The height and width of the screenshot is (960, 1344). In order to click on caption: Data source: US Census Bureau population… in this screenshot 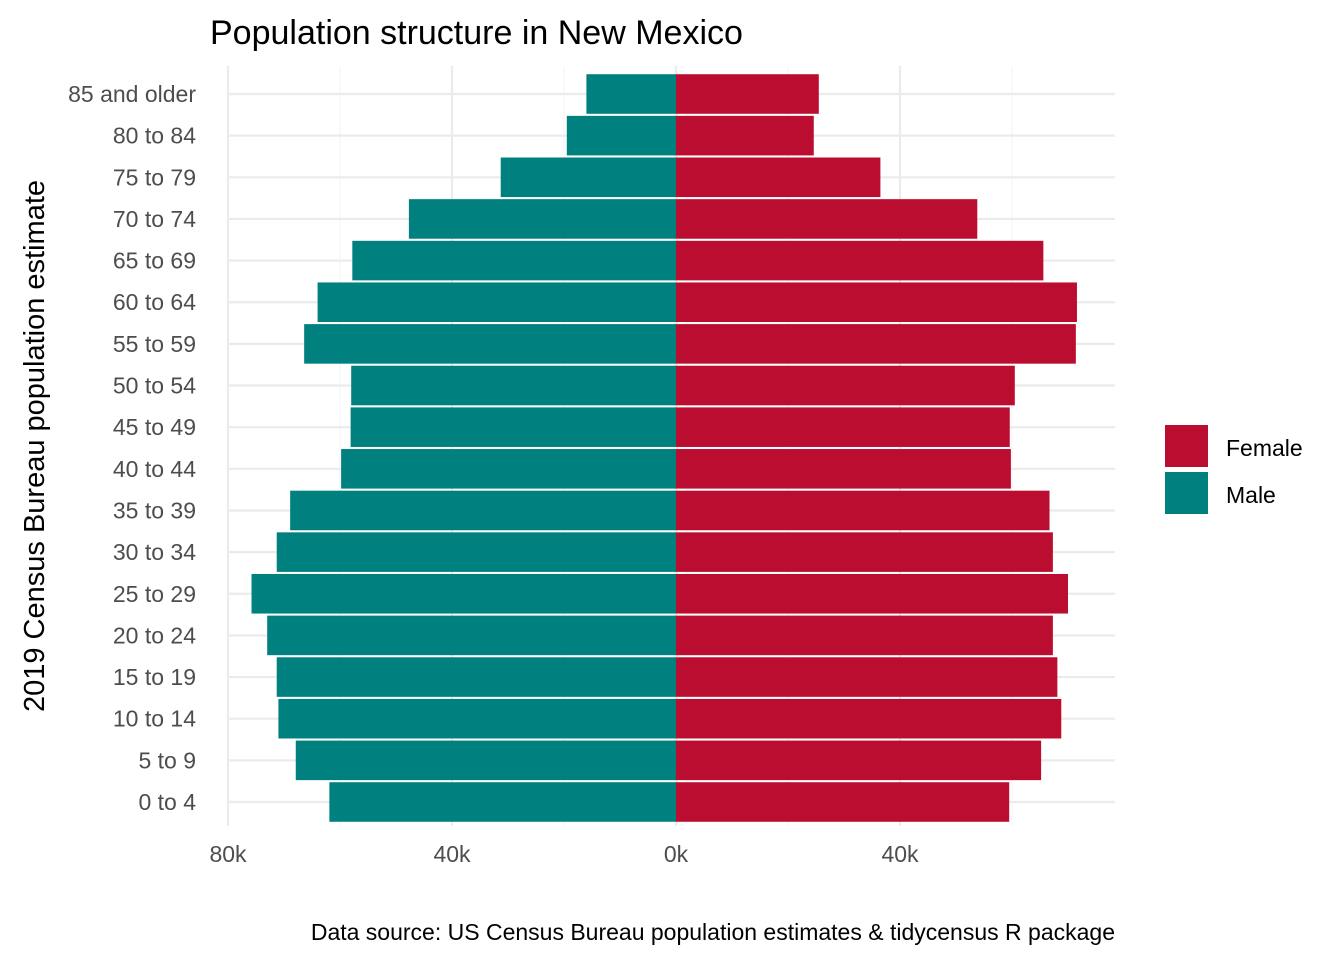, I will do `click(713, 932)`.